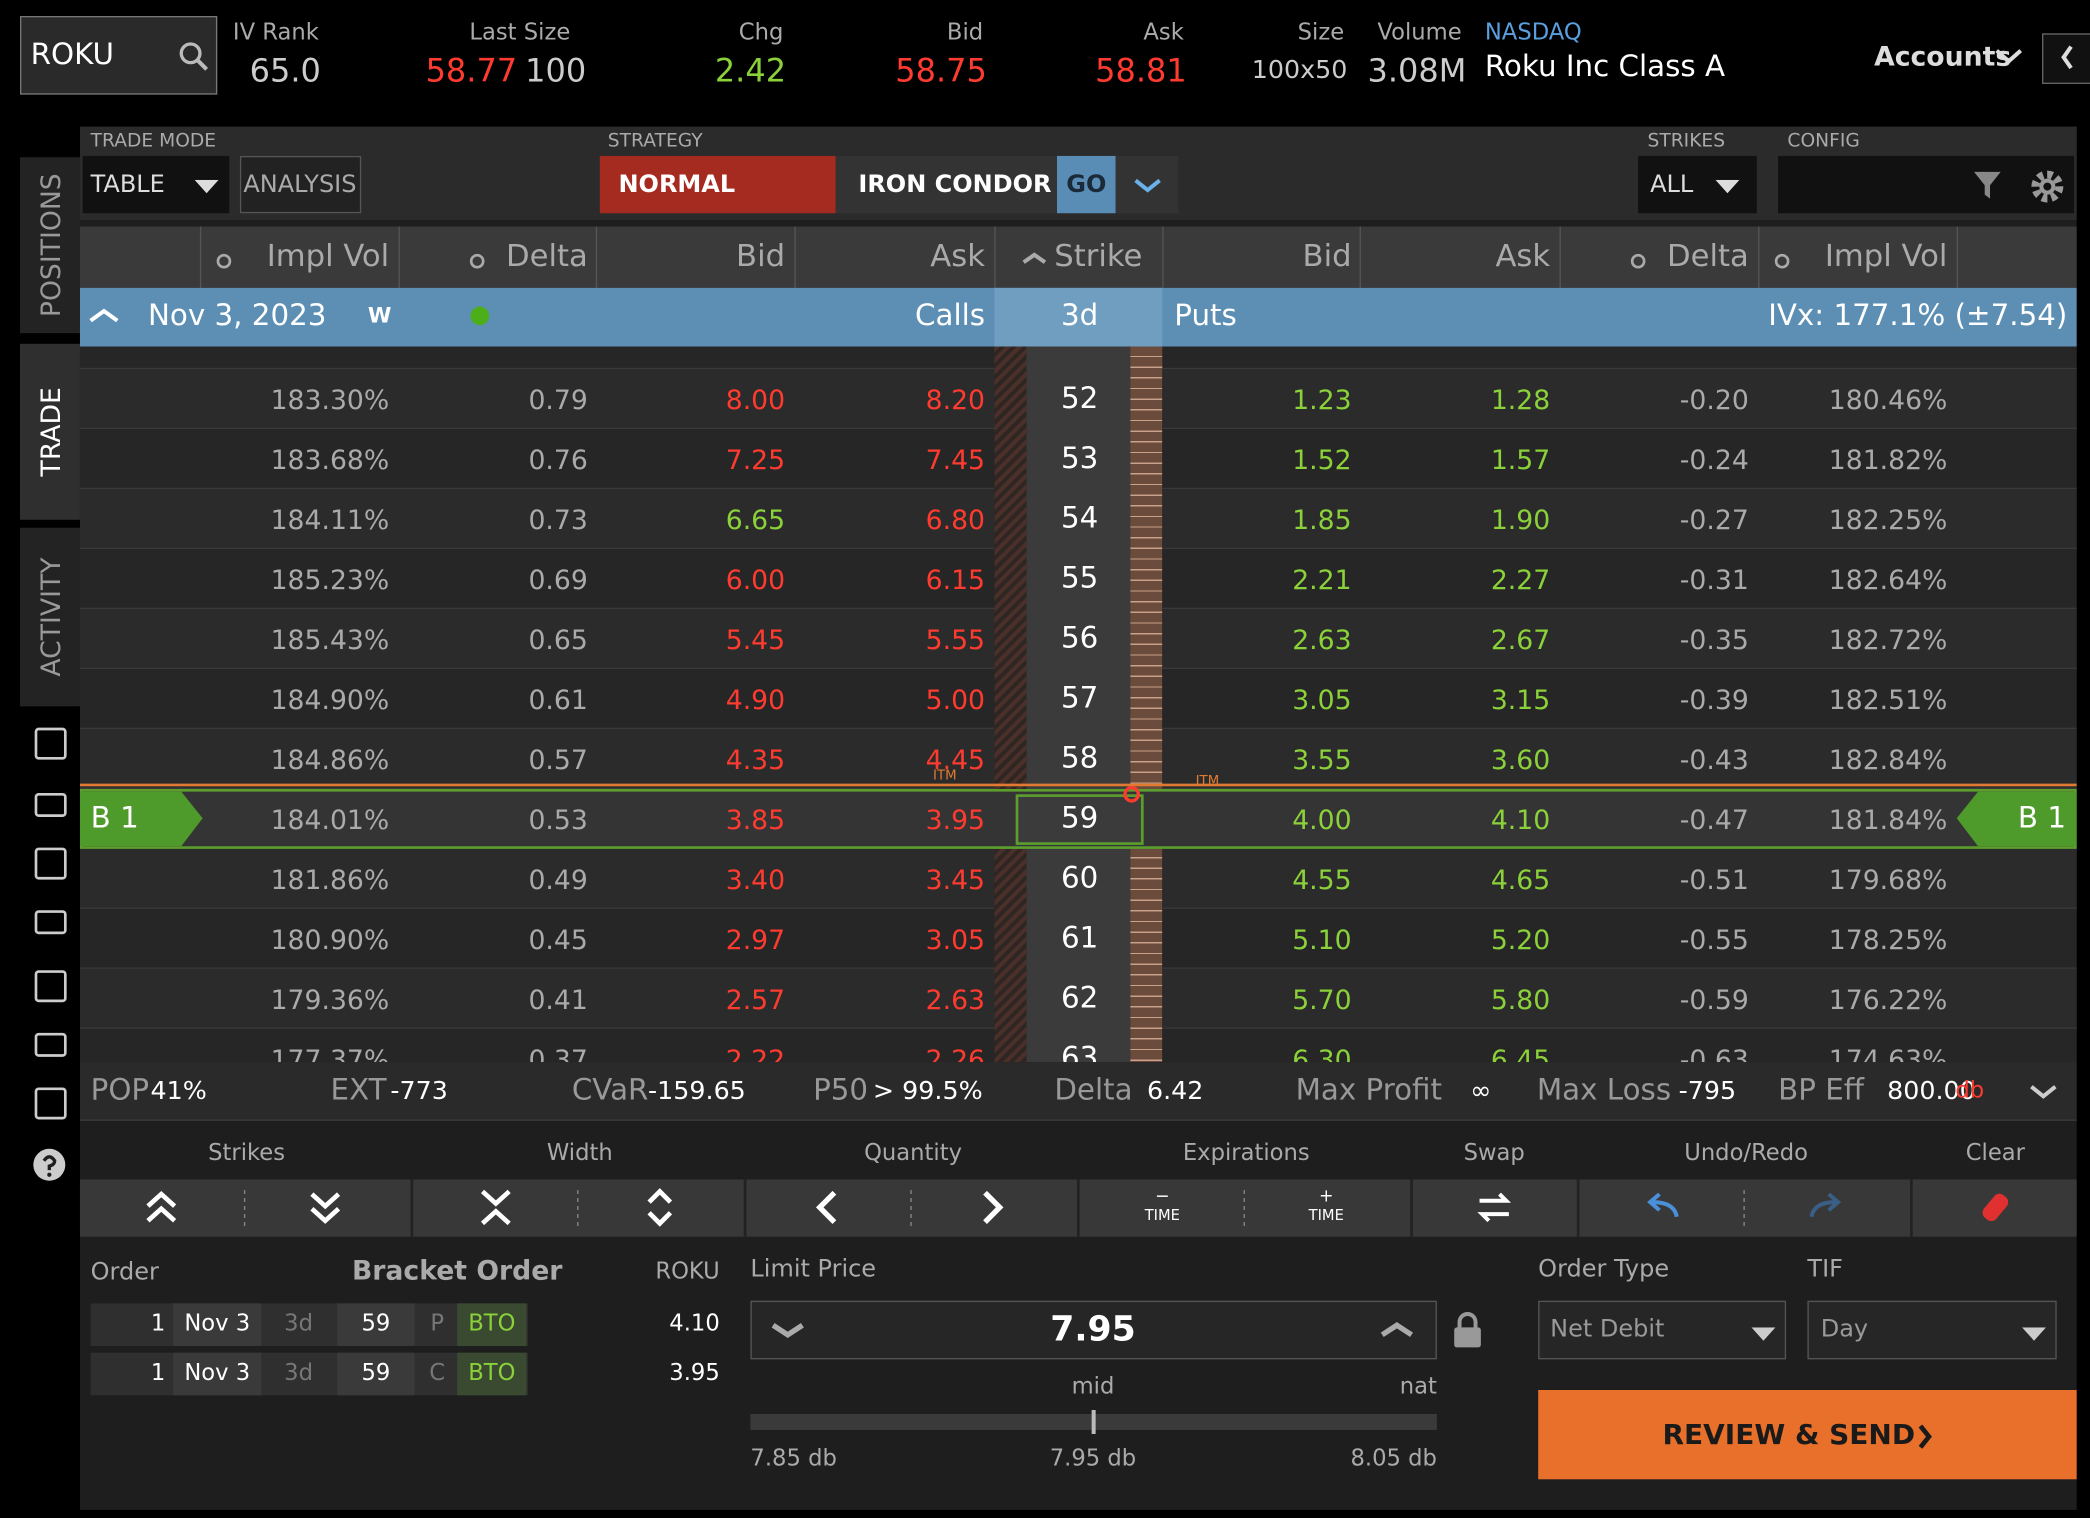 Image resolution: width=2090 pixels, height=1518 pixels. What do you see at coordinates (1078, 785) in the screenshot?
I see `price-line` at bounding box center [1078, 785].